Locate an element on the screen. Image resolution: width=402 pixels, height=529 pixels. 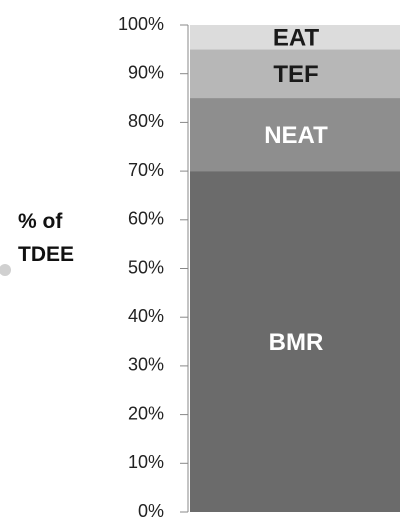
y-tick-label: 30% is located at coordinates (146, 365).